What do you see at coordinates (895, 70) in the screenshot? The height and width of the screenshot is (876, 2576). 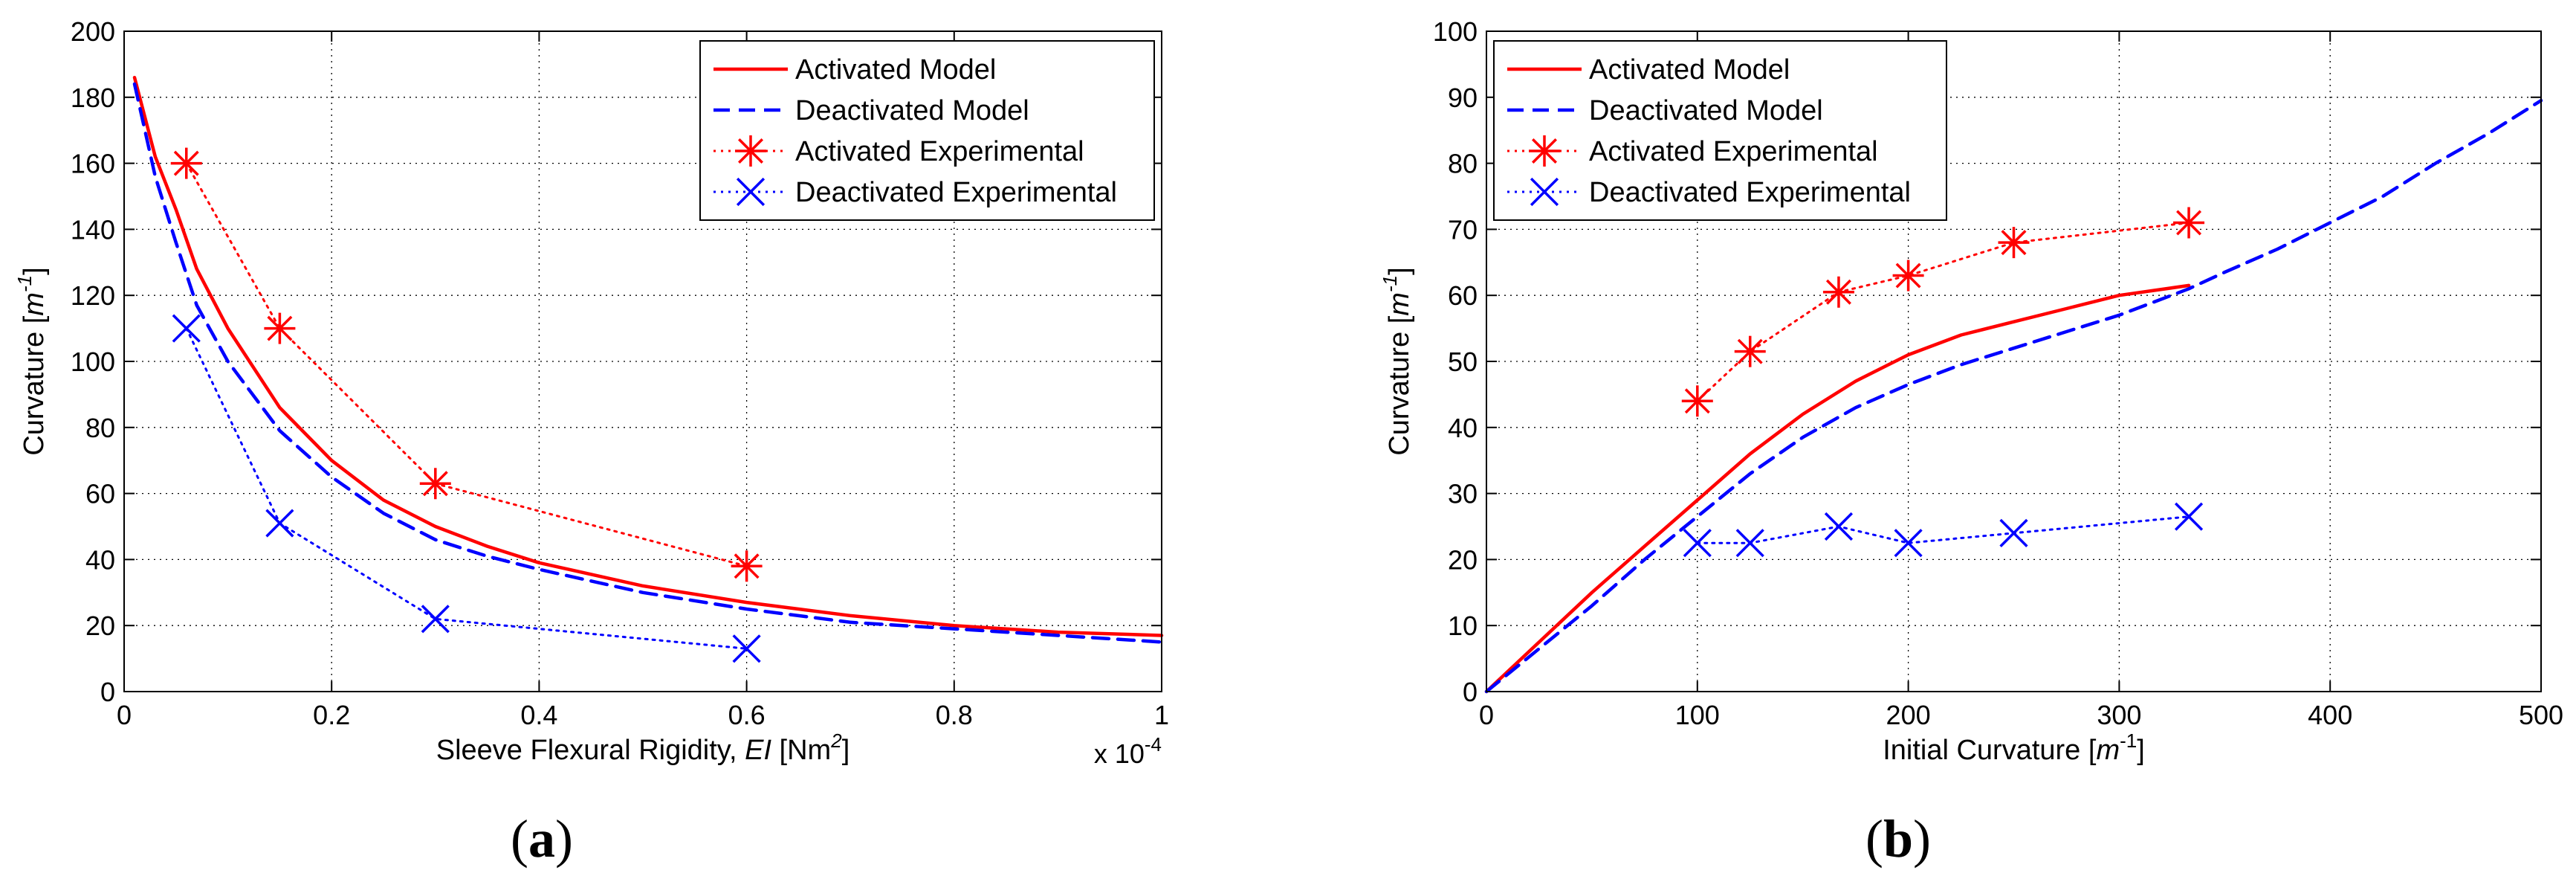 I see `legend-label: Activated Model` at bounding box center [895, 70].